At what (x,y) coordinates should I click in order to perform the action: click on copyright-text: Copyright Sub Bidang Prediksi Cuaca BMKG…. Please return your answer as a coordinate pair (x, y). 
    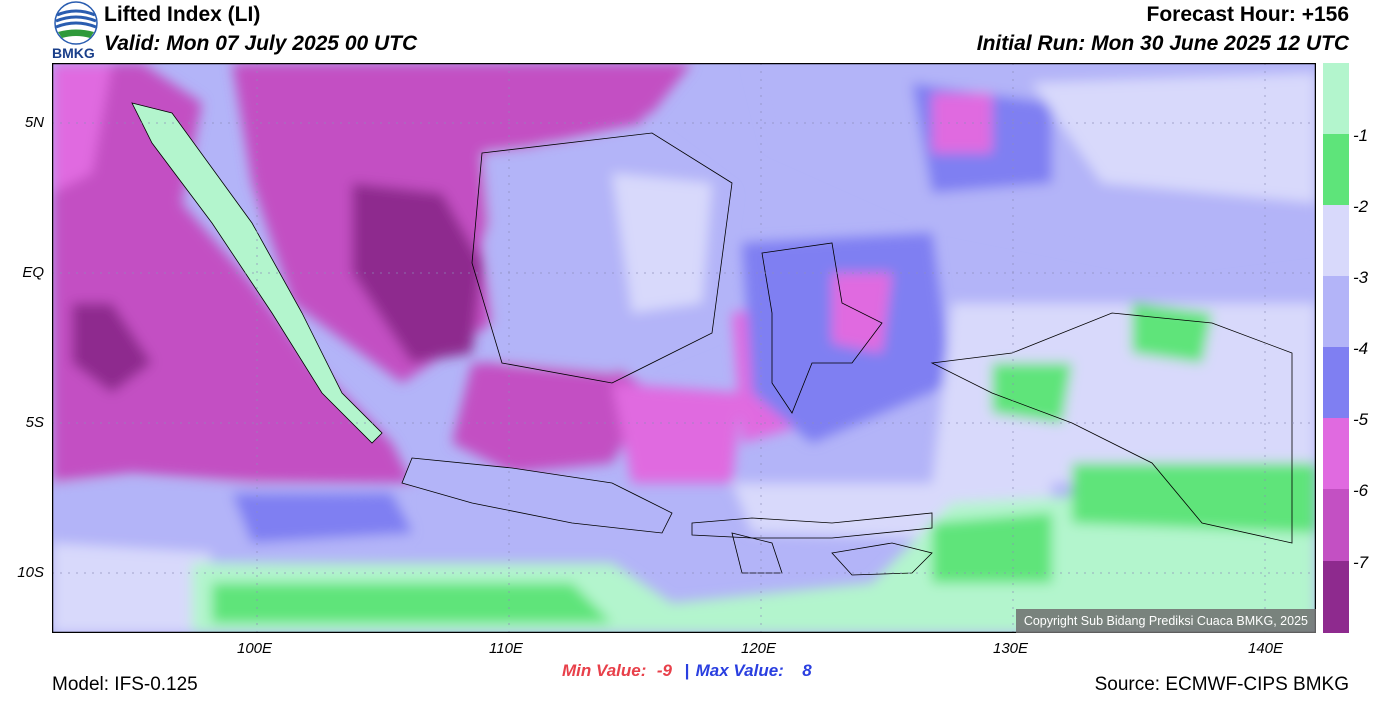
    Looking at the image, I should click on (1165, 621).